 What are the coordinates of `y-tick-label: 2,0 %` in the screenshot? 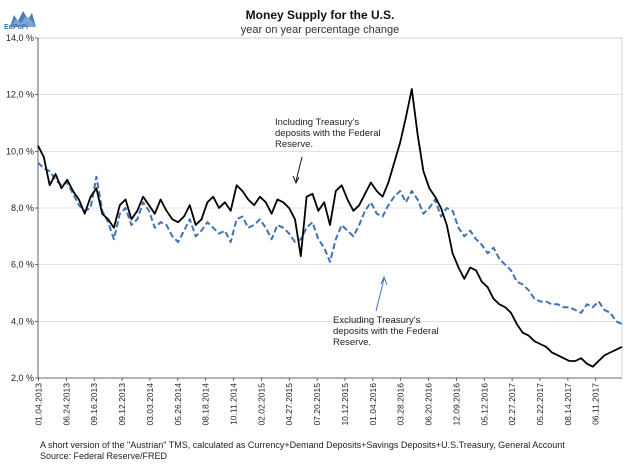 It's located at (22, 378).